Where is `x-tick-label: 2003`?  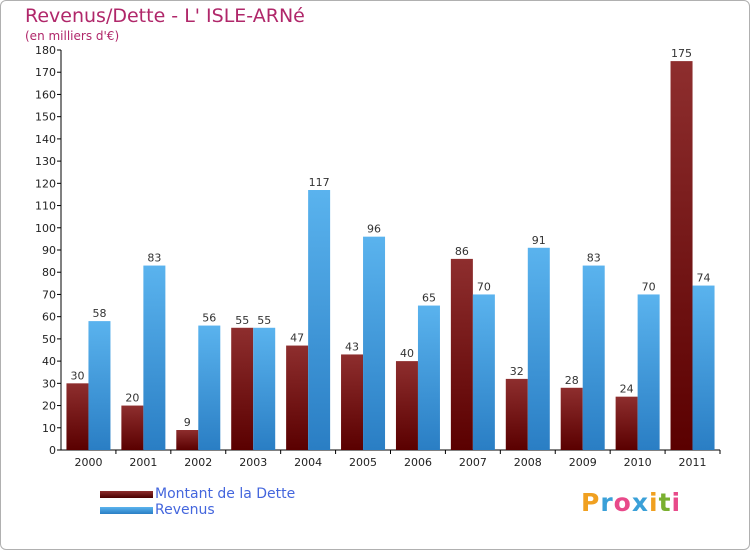
x-tick-label: 2003 is located at coordinates (253, 462).